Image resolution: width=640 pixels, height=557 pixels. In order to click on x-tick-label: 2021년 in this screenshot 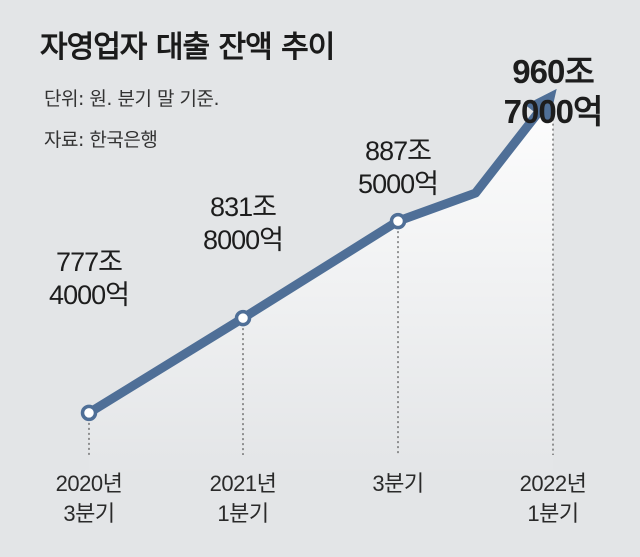, I will do `click(243, 483)`.